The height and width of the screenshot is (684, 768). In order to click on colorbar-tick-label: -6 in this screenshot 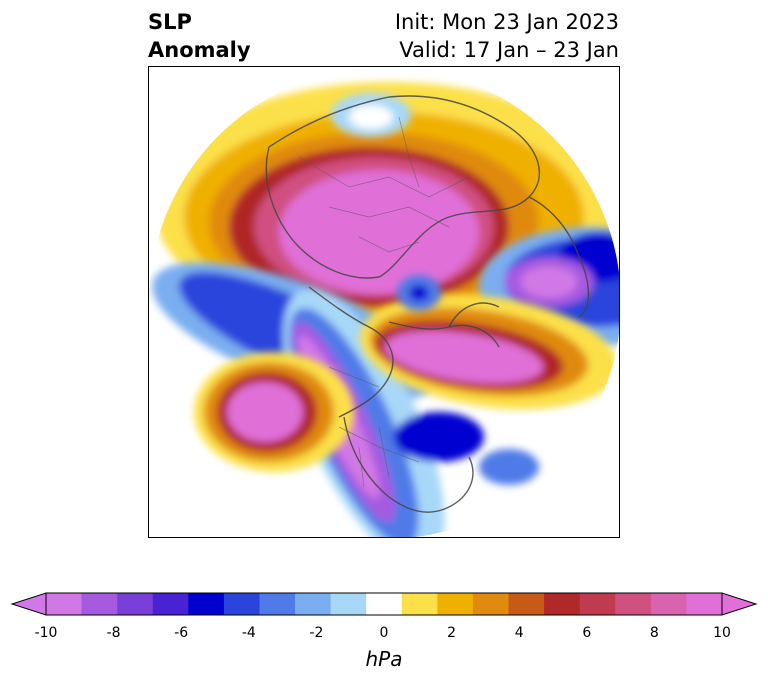, I will do `click(181, 633)`.